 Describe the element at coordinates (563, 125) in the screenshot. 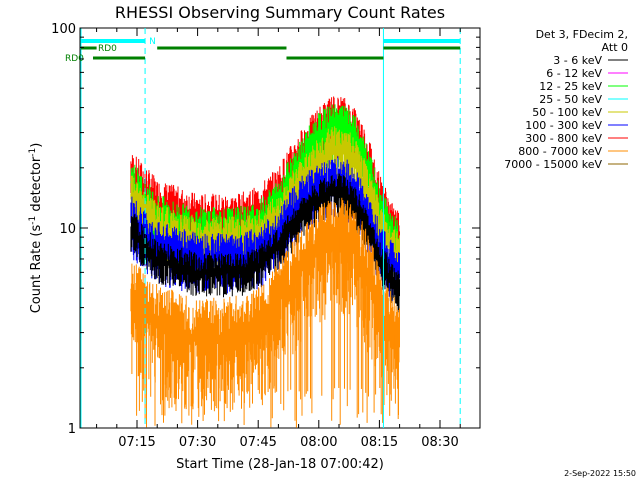

I see `legend-entry-label: 100 - 300 keV` at that location.